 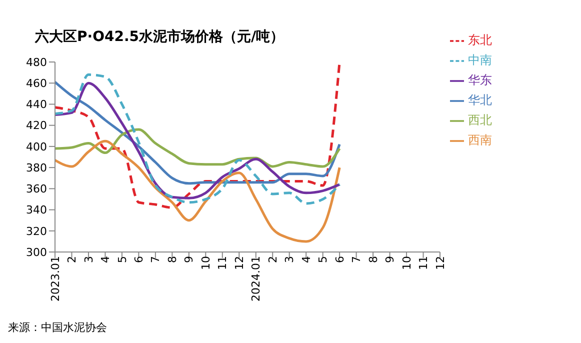 What do you see at coordinates (36, 83) in the screenshot?
I see `y-tick-label: 460` at bounding box center [36, 83].